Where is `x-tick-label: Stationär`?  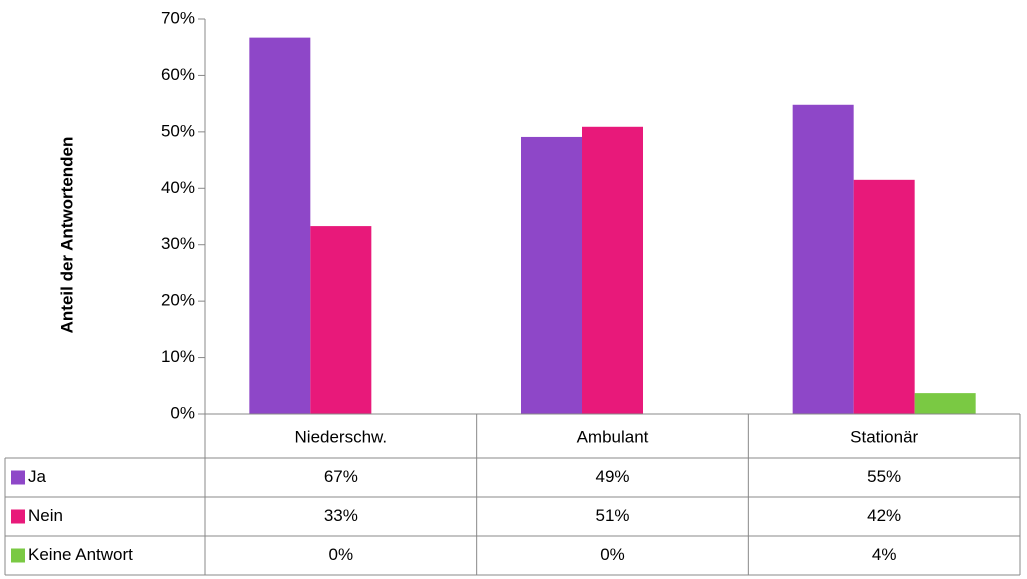
x-tick-label: Stationär is located at coordinates (884, 436).